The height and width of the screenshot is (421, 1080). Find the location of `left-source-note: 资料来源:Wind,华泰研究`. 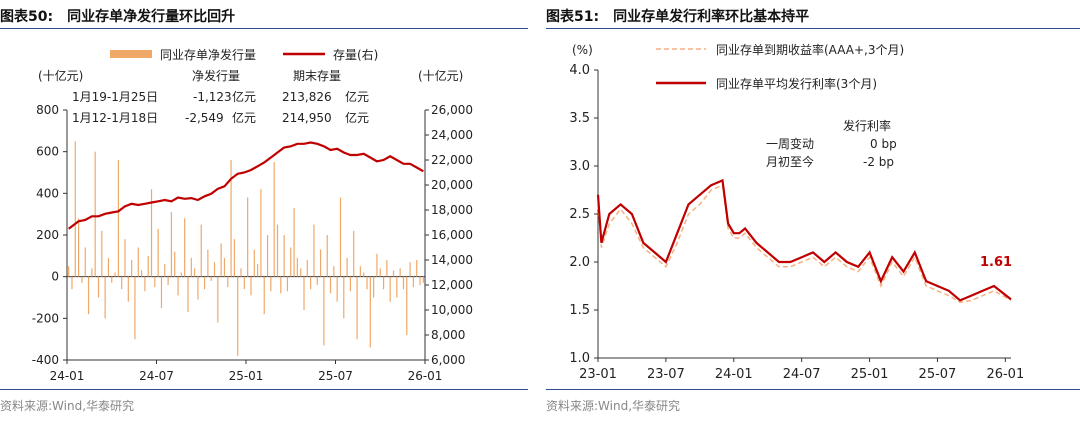

left-source-note: 资料来源:Wind,华泰研究 is located at coordinates (67, 406).